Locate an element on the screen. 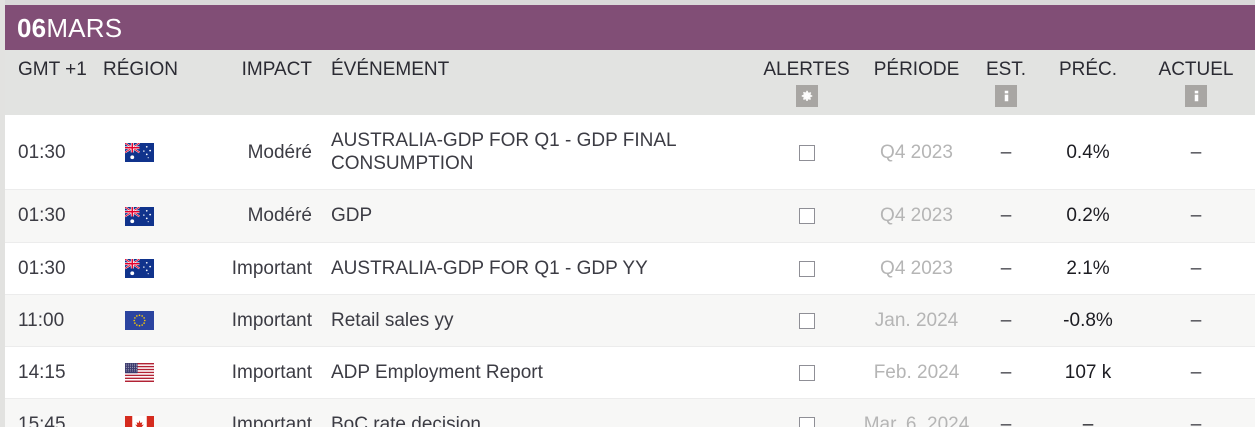 The width and height of the screenshot is (1255, 427). united-states-flag is located at coordinates (139, 373).